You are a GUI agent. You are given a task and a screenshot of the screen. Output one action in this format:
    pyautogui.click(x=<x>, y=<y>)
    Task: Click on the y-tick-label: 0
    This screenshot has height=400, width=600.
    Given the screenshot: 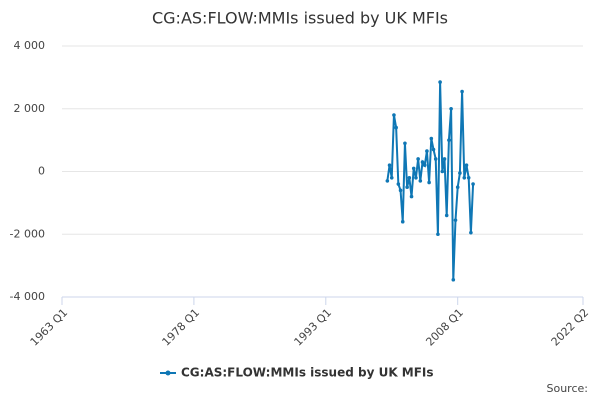 What is the action you would take?
    pyautogui.click(x=41, y=171)
    